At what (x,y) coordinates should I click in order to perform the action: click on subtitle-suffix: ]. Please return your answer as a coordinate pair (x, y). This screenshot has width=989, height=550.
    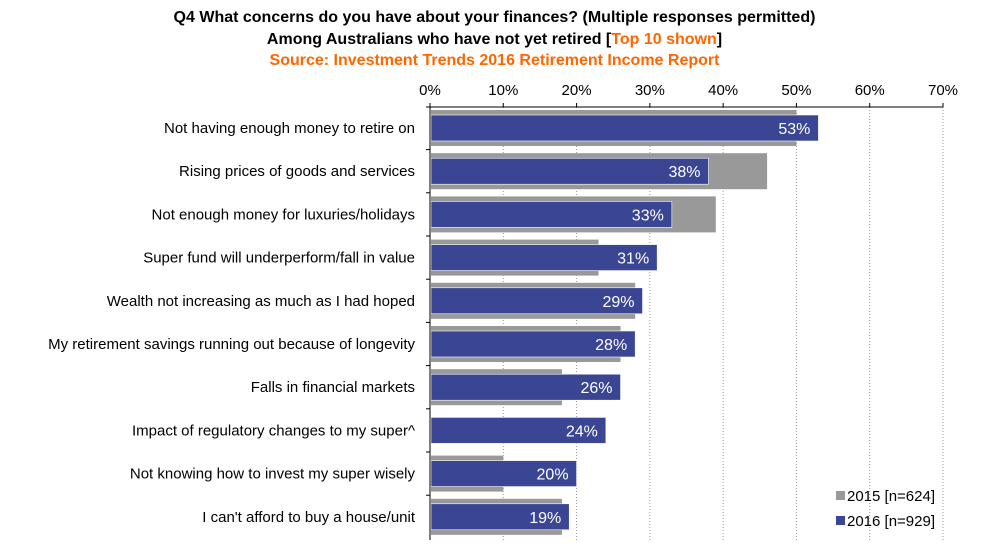
    Looking at the image, I should click on (719, 39).